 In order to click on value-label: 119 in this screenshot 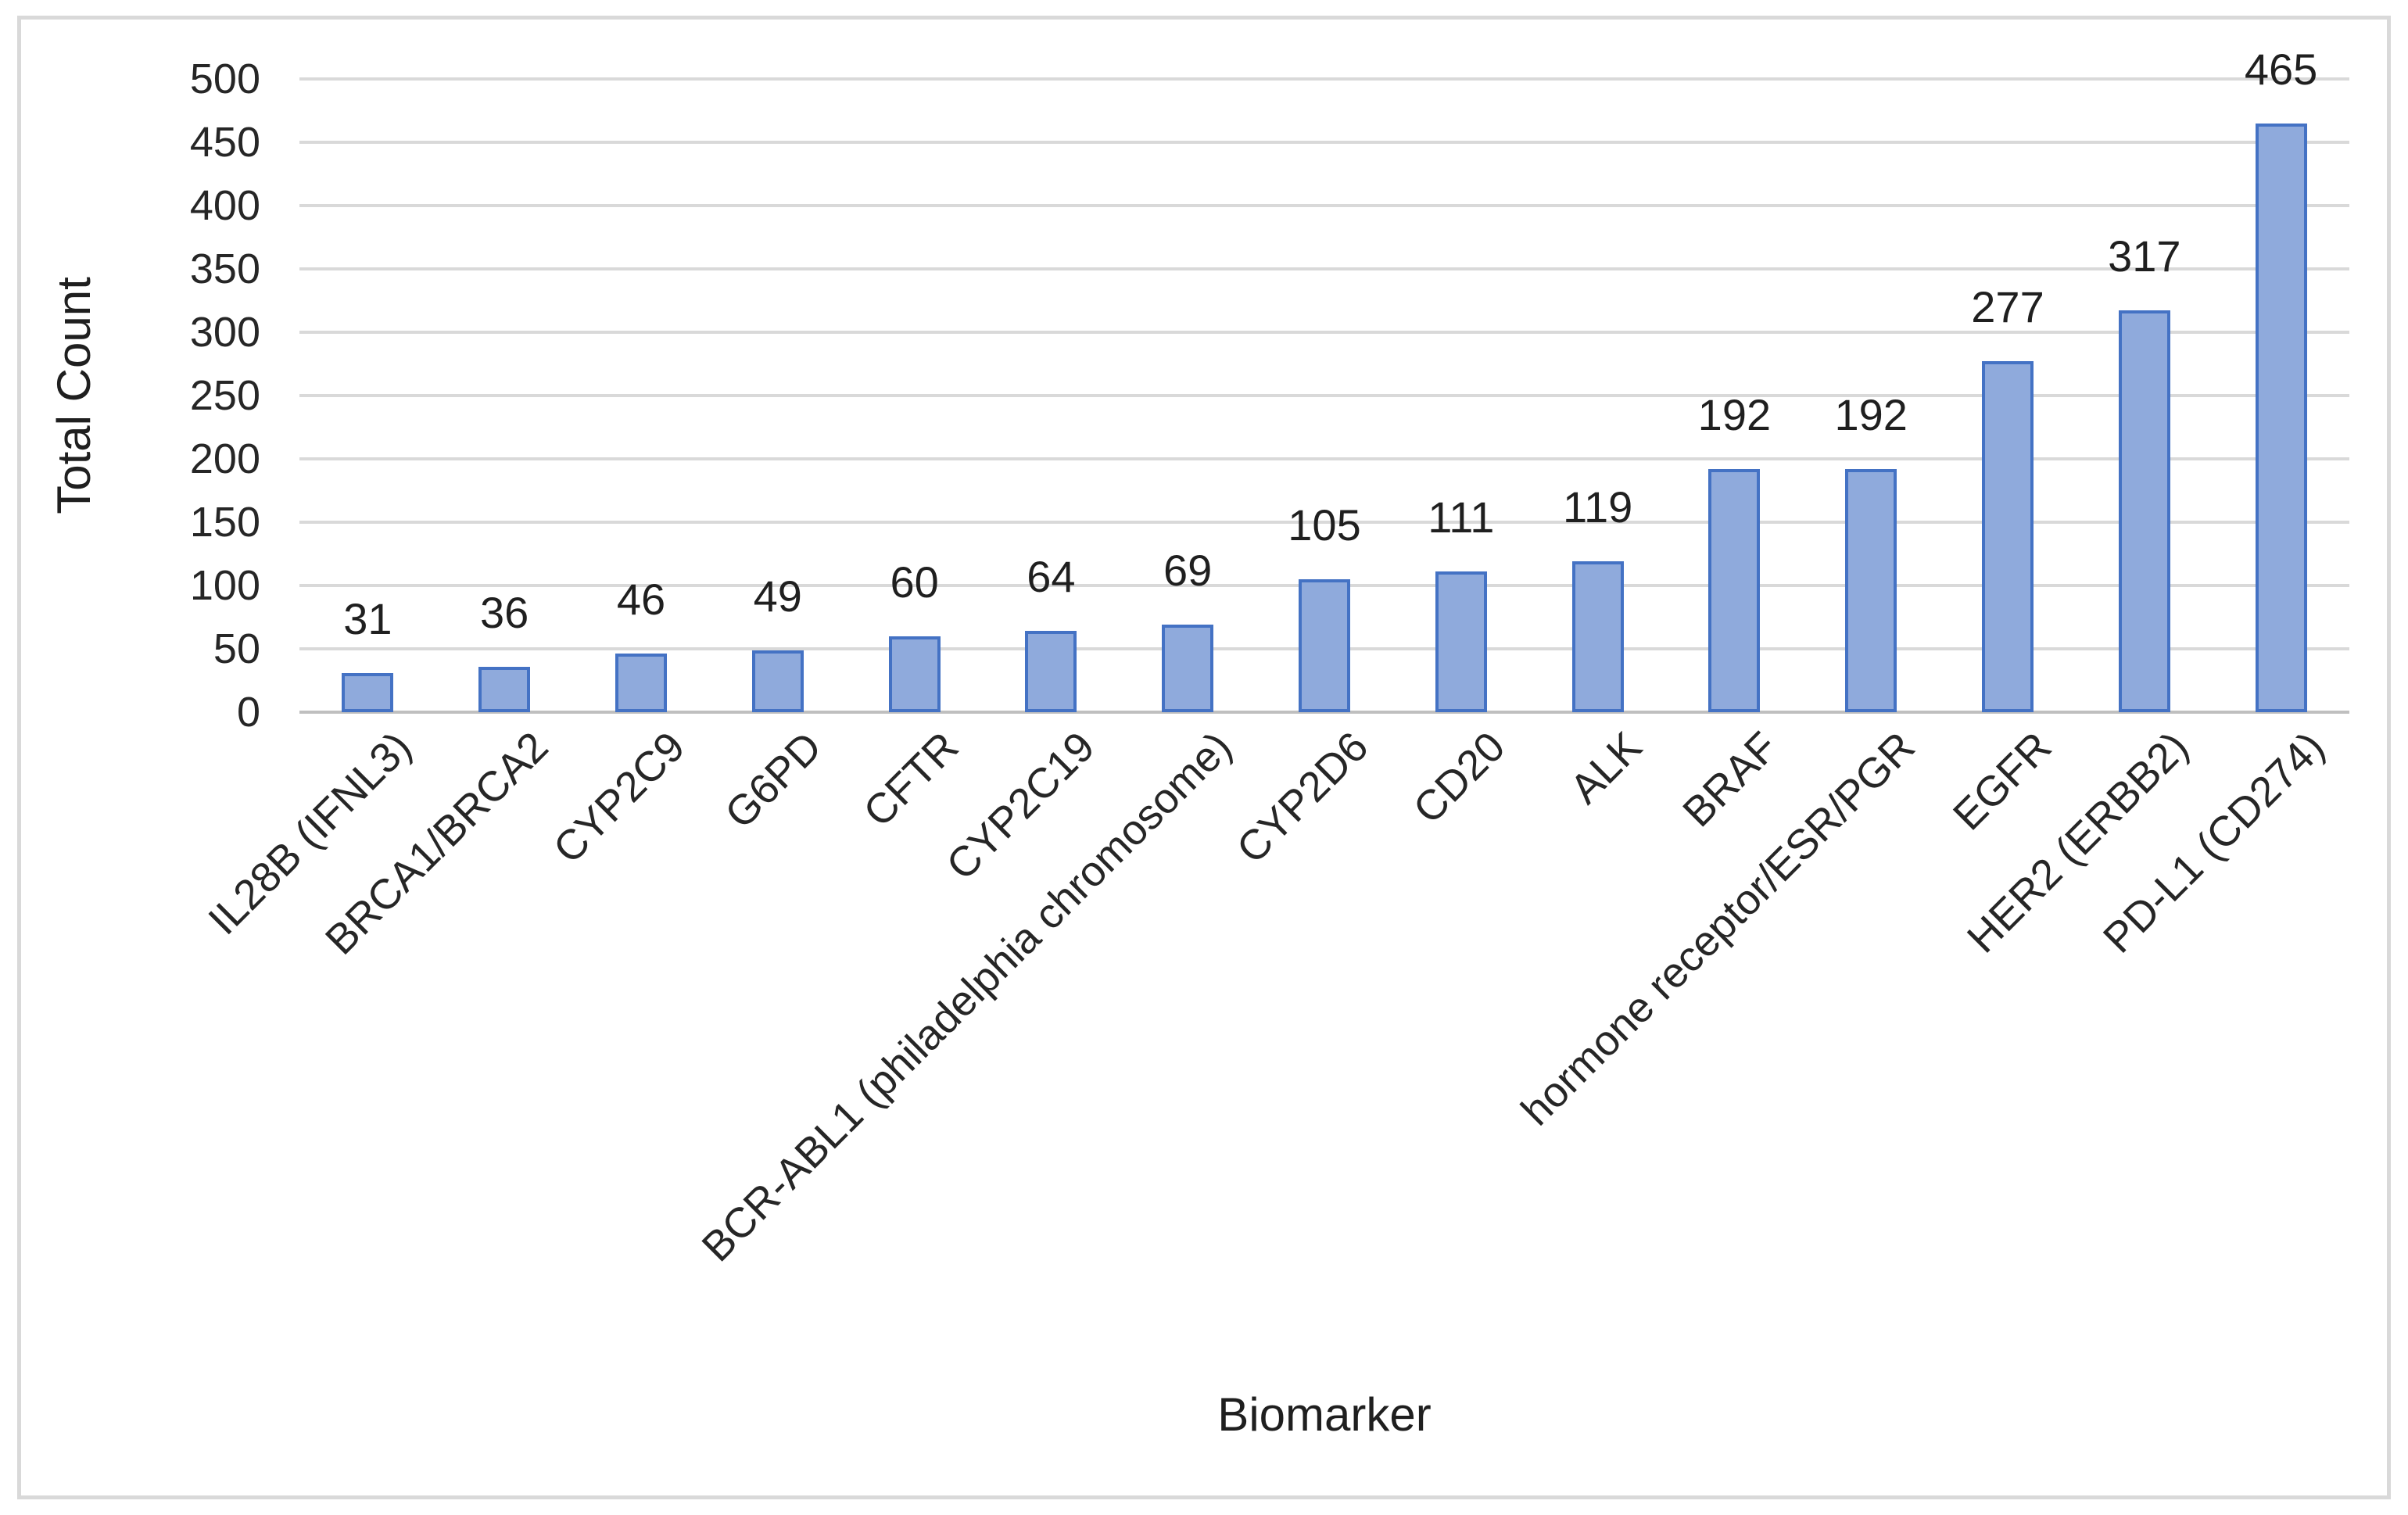, I will do `click(1597, 507)`.